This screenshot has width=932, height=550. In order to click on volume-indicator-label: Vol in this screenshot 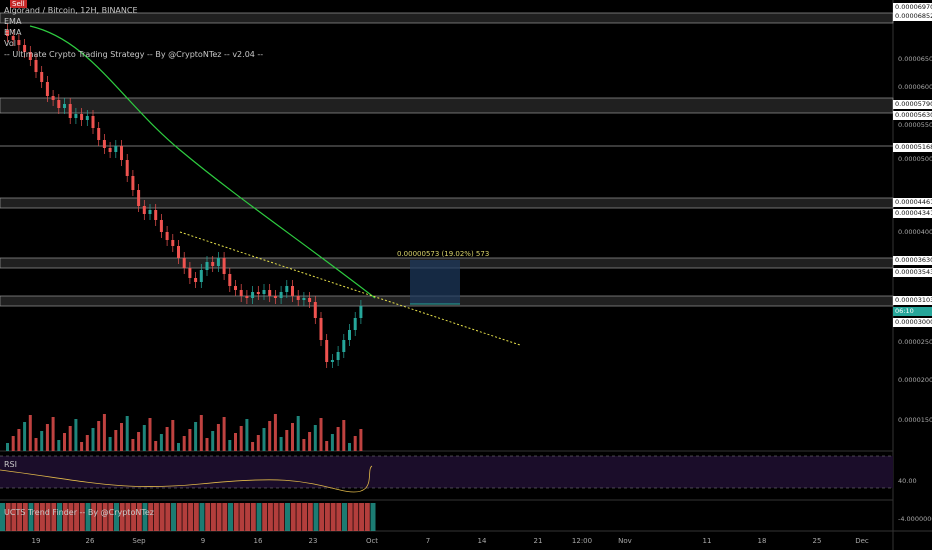, I will do `click(10, 43)`.